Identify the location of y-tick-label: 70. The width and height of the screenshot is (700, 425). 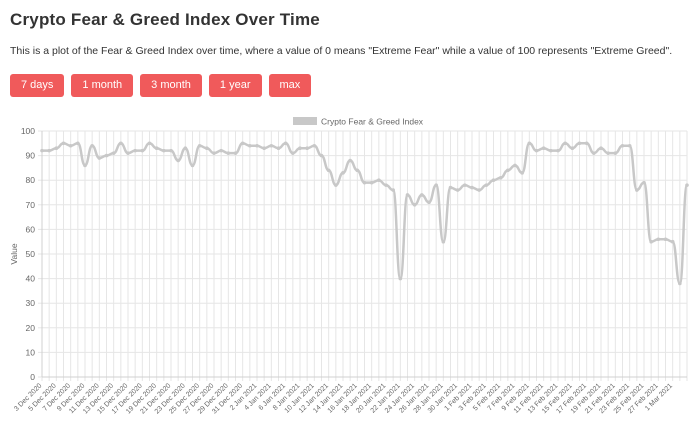
(31, 205).